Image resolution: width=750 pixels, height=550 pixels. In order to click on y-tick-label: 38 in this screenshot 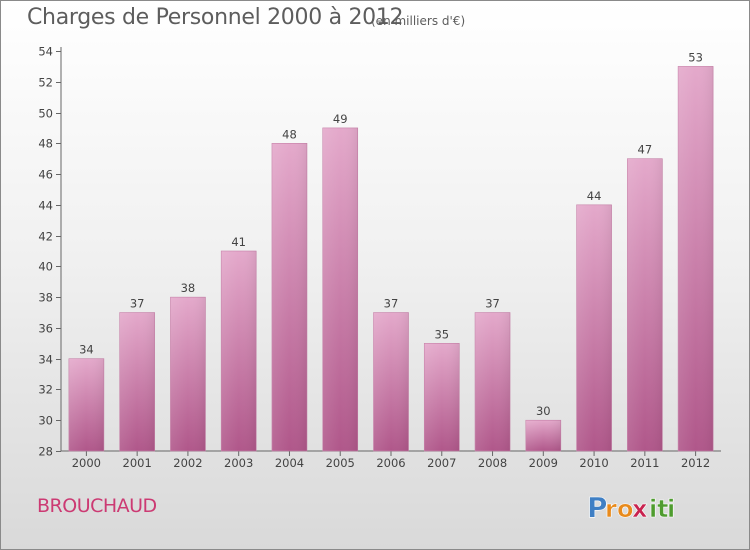, I will do `click(45, 298)`.